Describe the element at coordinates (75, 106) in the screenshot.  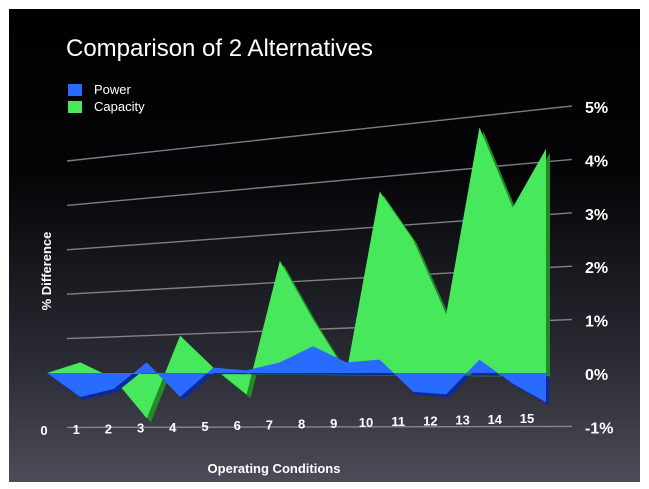
I see `legend-swatch-capacity` at that location.